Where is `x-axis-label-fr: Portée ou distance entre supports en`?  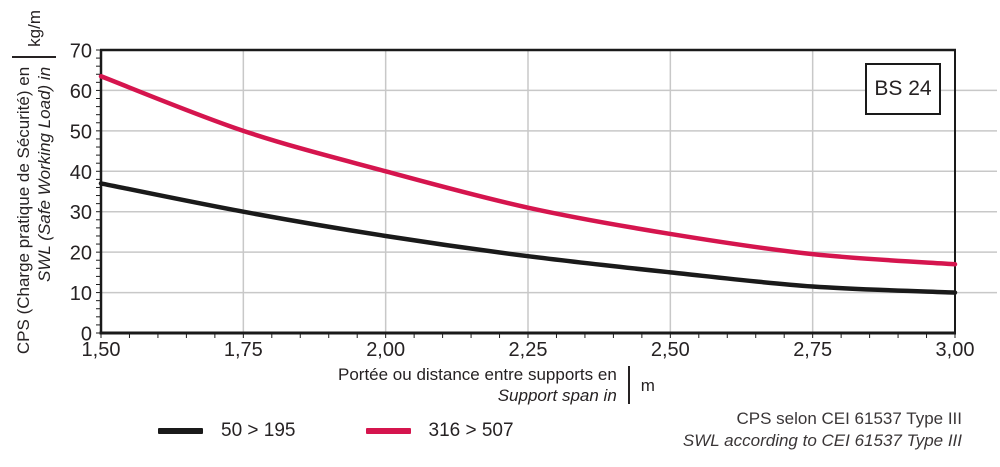 x-axis-label-fr: Portée ou distance entre supports en is located at coordinates (477, 374).